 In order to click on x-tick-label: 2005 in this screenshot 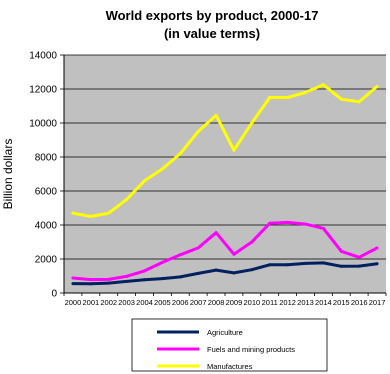, I will do `click(162, 302)`.